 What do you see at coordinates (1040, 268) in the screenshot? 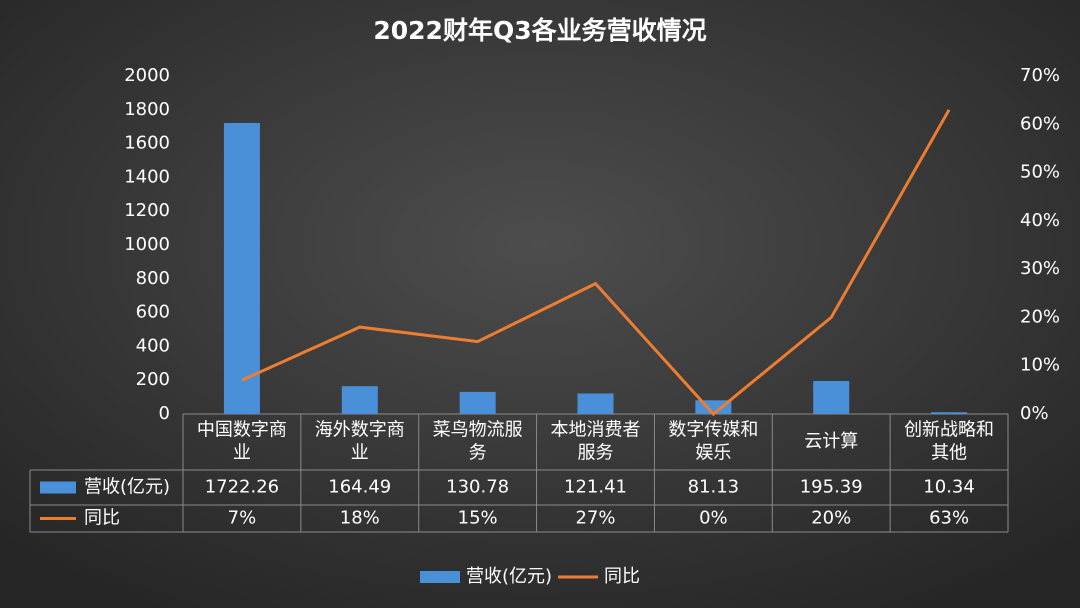
I see `y2-tick-label: 30%` at bounding box center [1040, 268].